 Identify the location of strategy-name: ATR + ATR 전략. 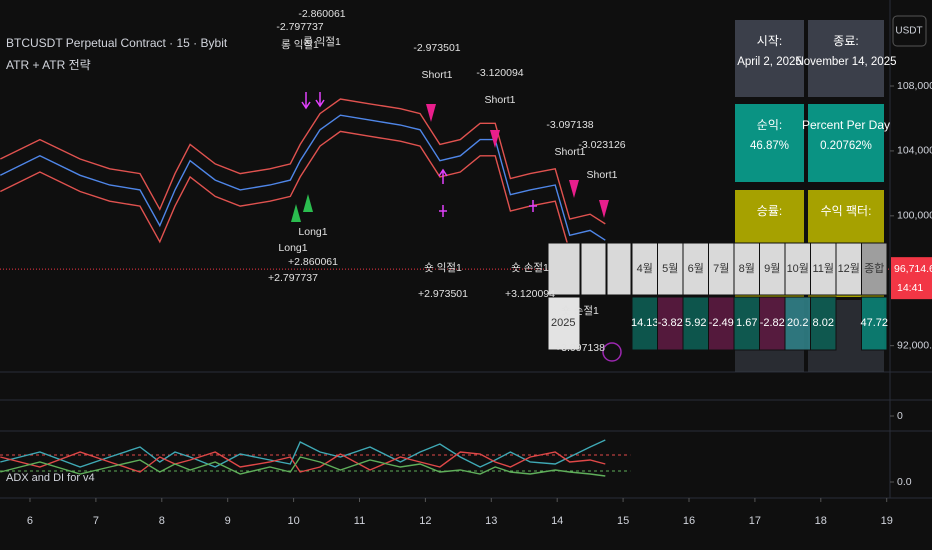
(48, 65).